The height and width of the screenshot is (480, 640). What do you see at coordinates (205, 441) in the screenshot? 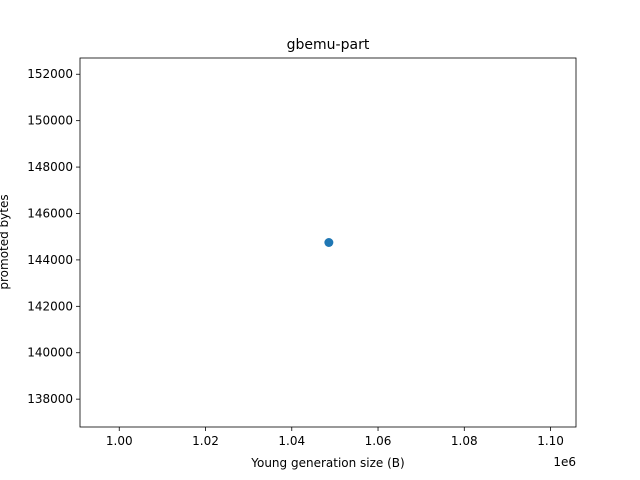
I see `x-tick-label: 1.02` at bounding box center [205, 441].